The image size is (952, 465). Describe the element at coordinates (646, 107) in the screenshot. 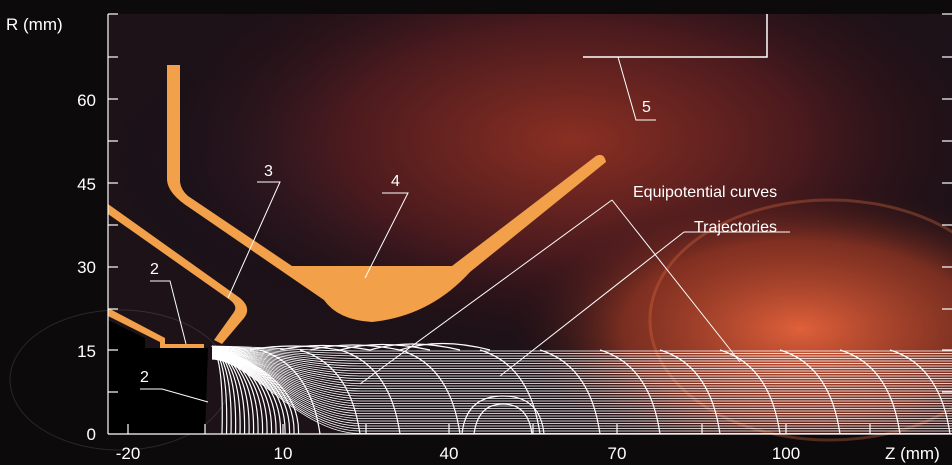

I see `label-part-5: 5` at that location.